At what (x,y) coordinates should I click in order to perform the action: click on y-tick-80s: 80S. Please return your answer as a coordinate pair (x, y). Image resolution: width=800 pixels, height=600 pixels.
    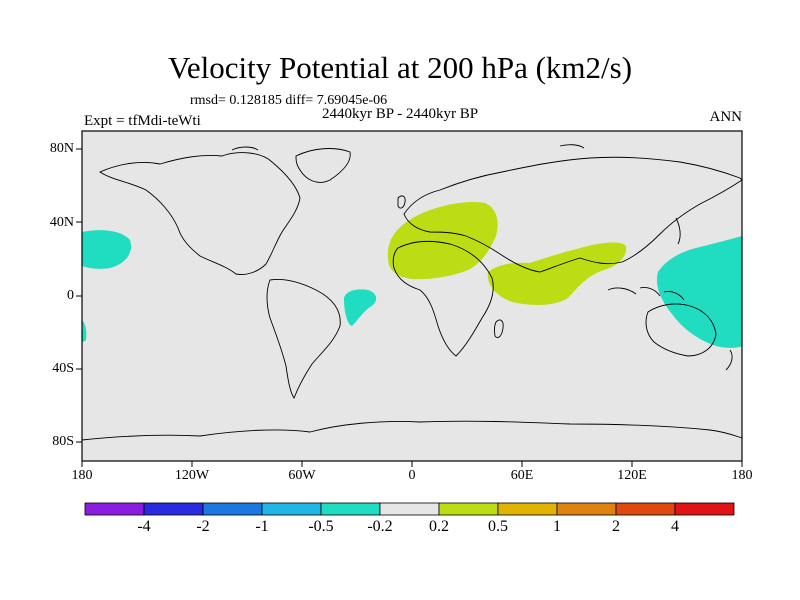
    Looking at the image, I should click on (63, 441).